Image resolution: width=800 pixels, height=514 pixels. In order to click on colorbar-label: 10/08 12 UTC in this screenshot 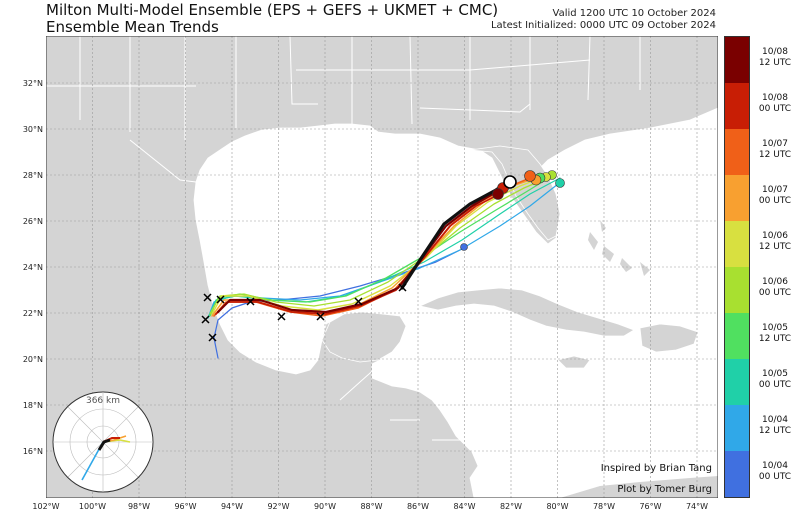, I will do `click(775, 57)`.